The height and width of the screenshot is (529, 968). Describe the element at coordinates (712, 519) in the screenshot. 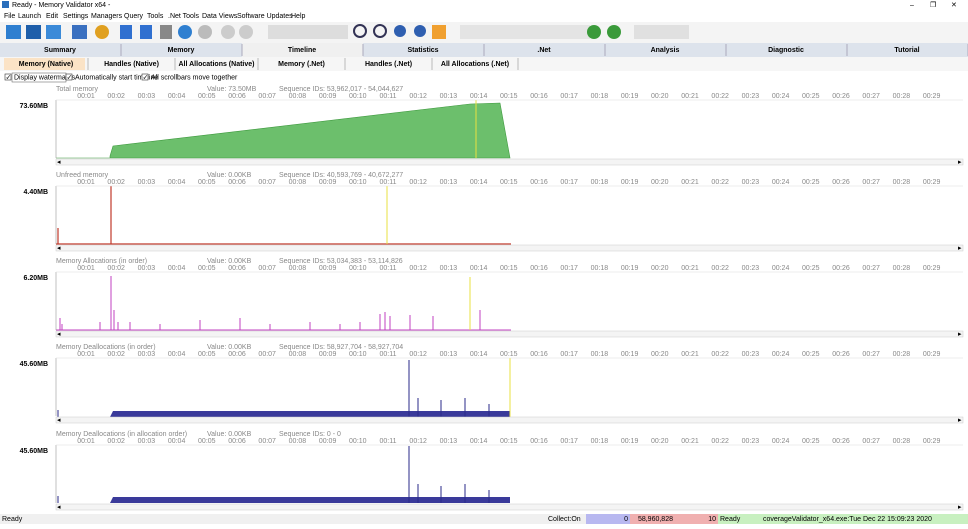

I see `status-text: 10` at that location.